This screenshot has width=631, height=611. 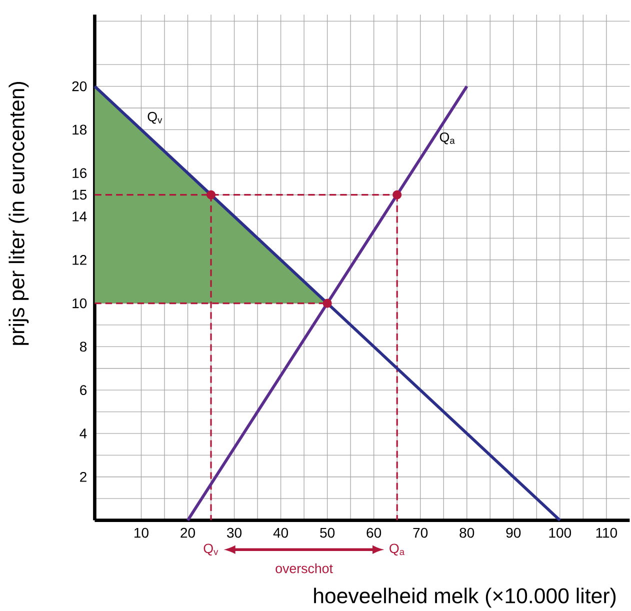 What do you see at coordinates (83, 390) in the screenshot?
I see `y-tick-label: 6` at bounding box center [83, 390].